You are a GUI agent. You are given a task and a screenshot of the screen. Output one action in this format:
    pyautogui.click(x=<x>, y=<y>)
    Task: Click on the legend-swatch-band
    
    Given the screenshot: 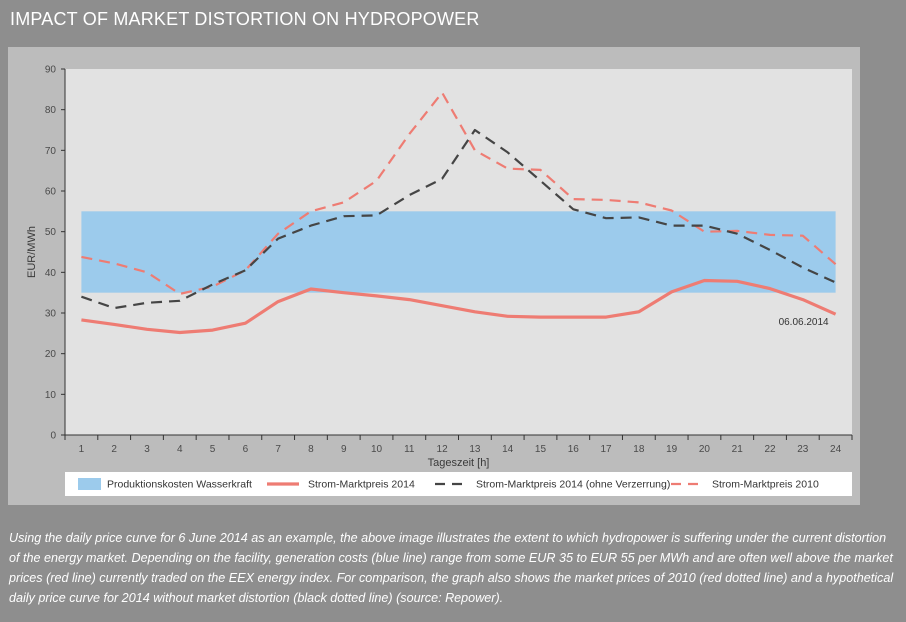 What is the action you would take?
    pyautogui.click(x=89, y=484)
    